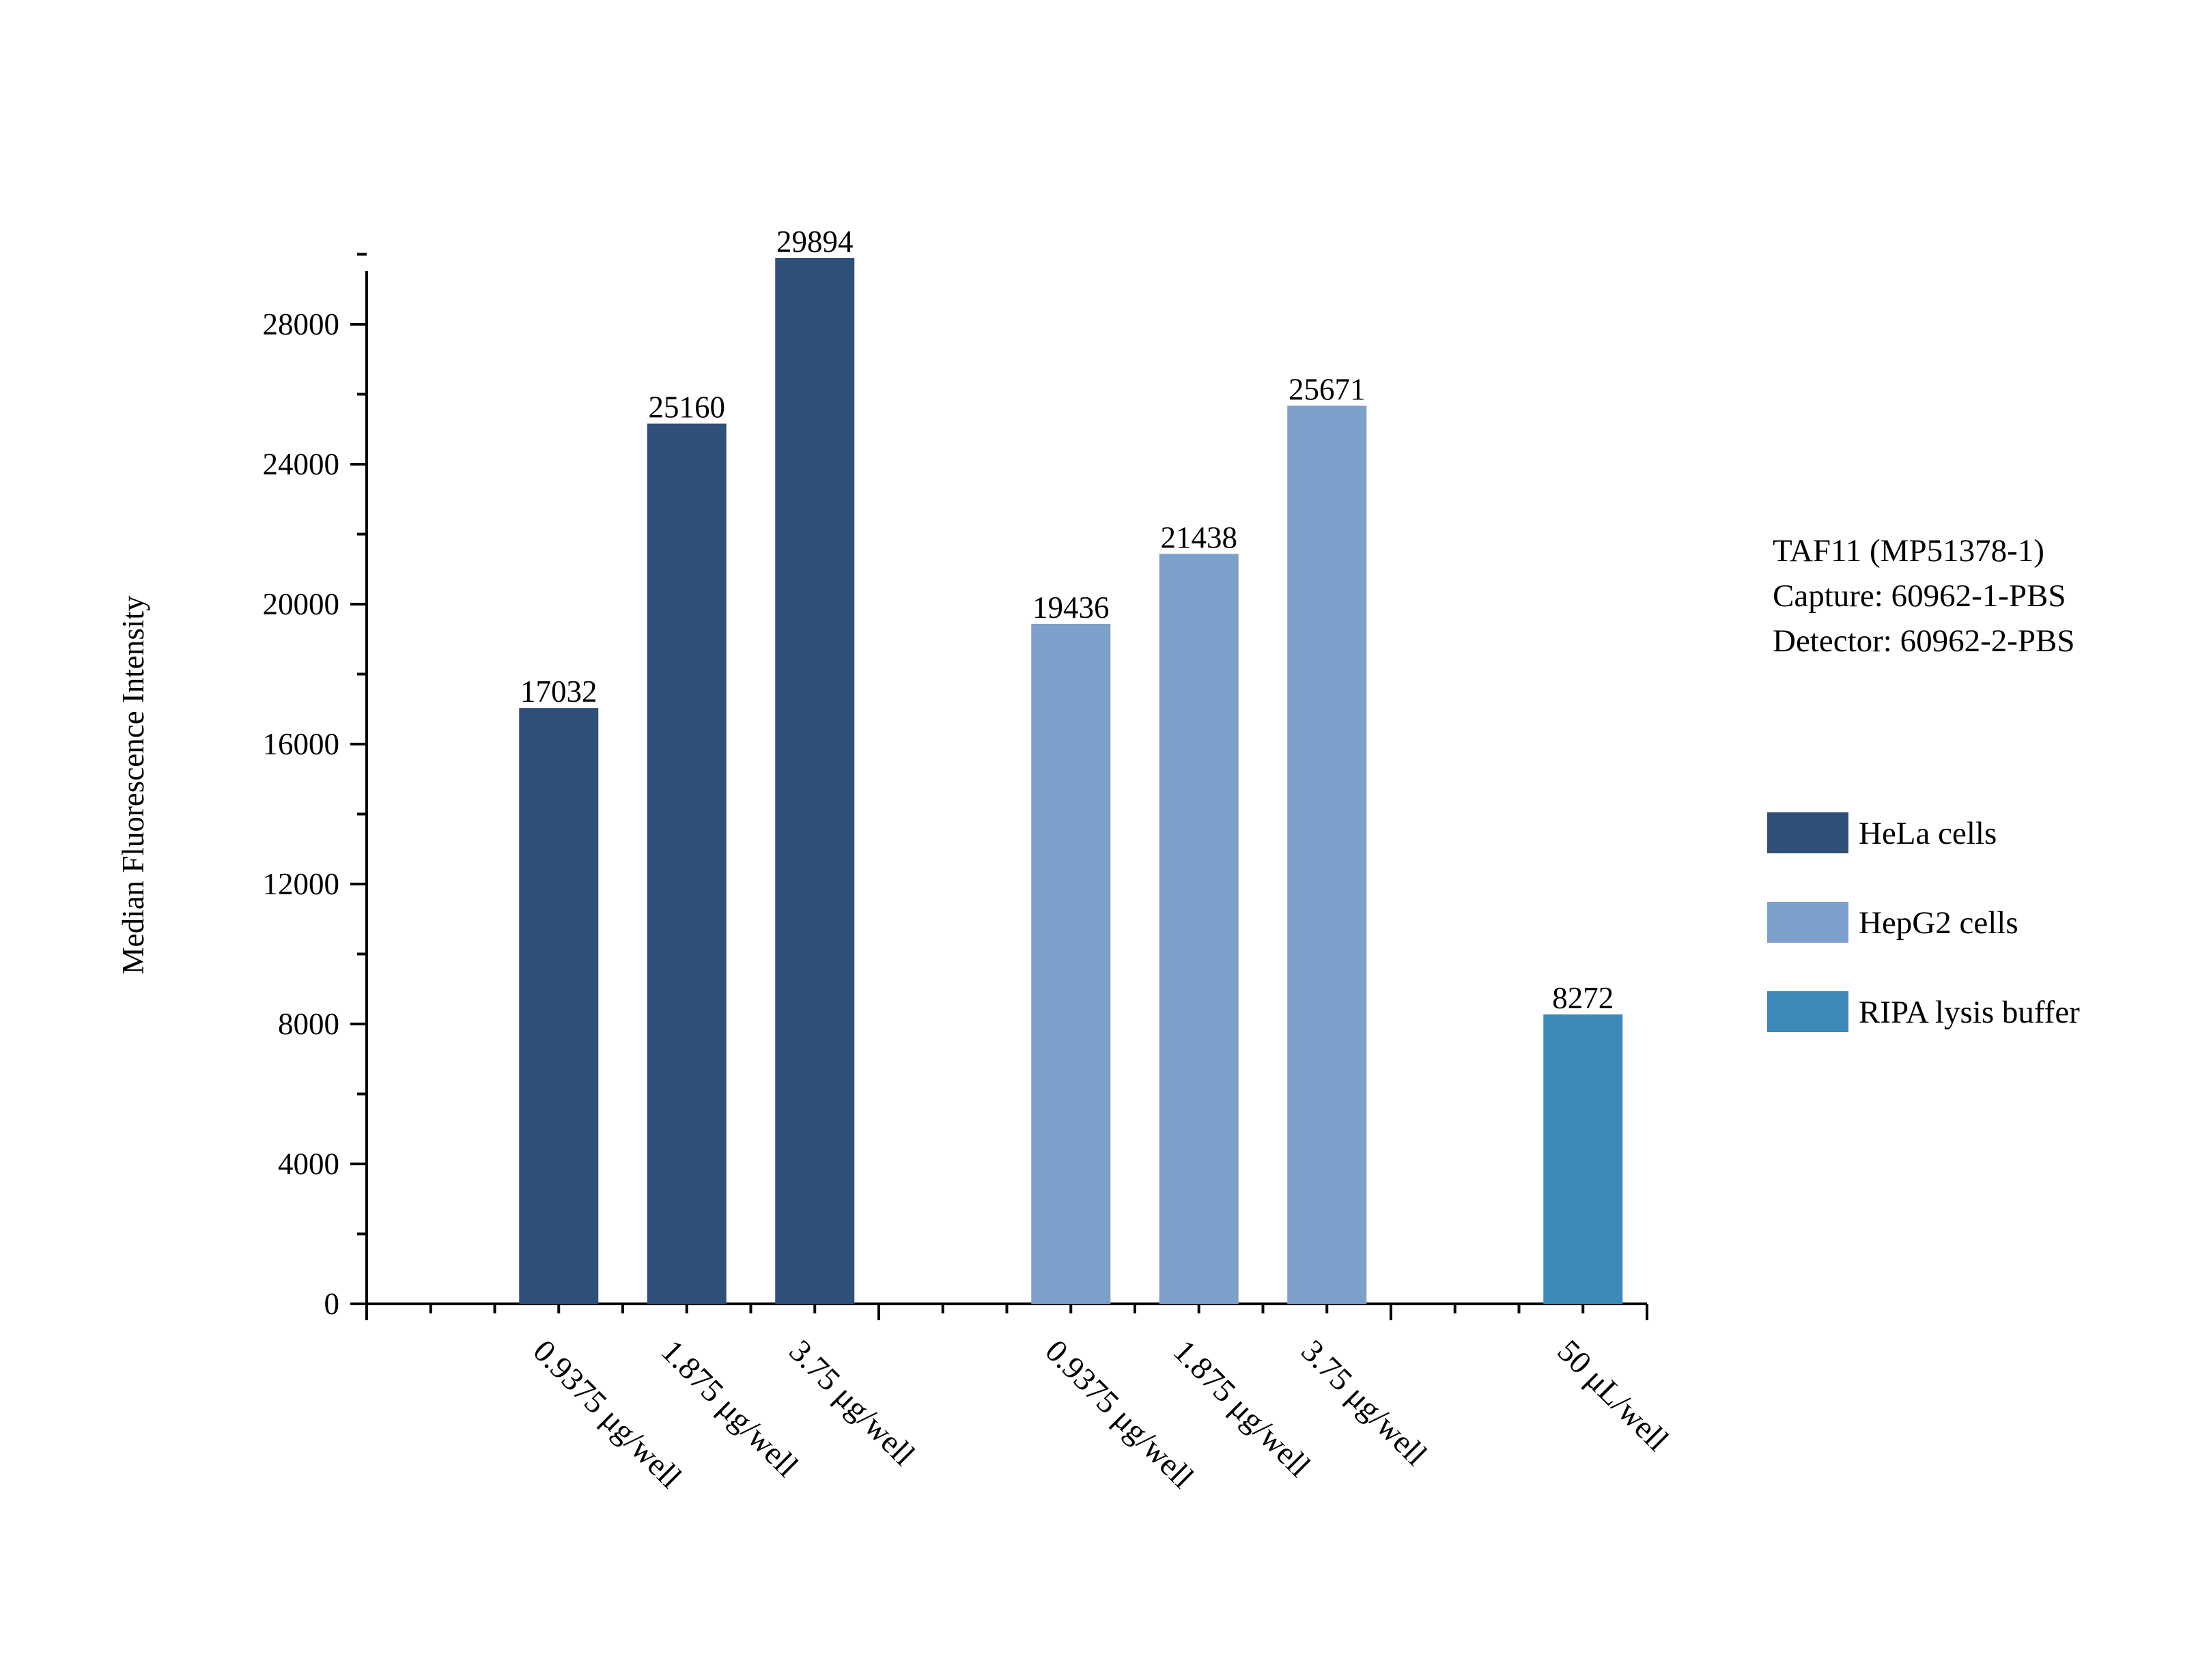 This screenshot has width=2196, height=1680. Describe the element at coordinates (302, 324) in the screenshot. I see `y-tick-label: 28000` at that location.